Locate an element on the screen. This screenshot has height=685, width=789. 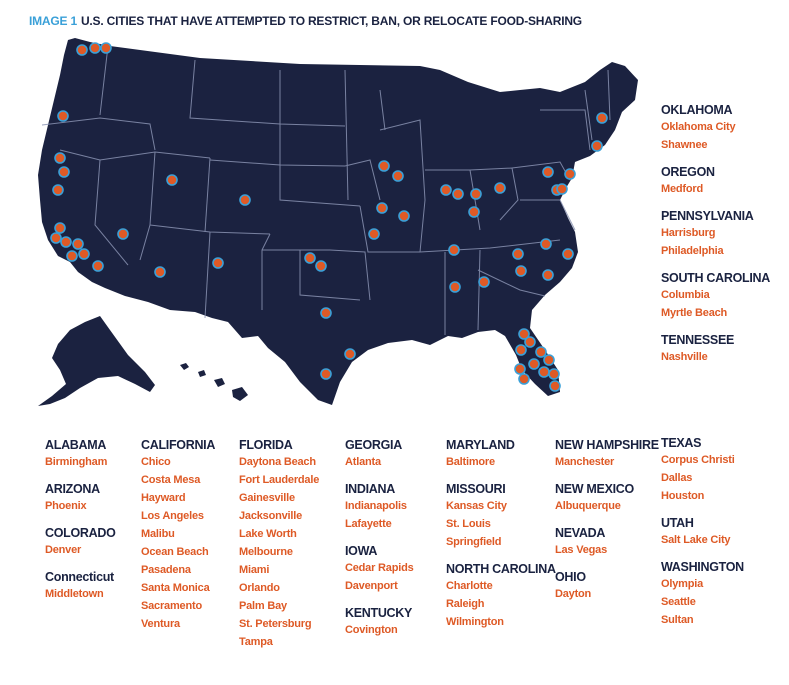
state-name: OREGON is located at coordinates (688, 172).